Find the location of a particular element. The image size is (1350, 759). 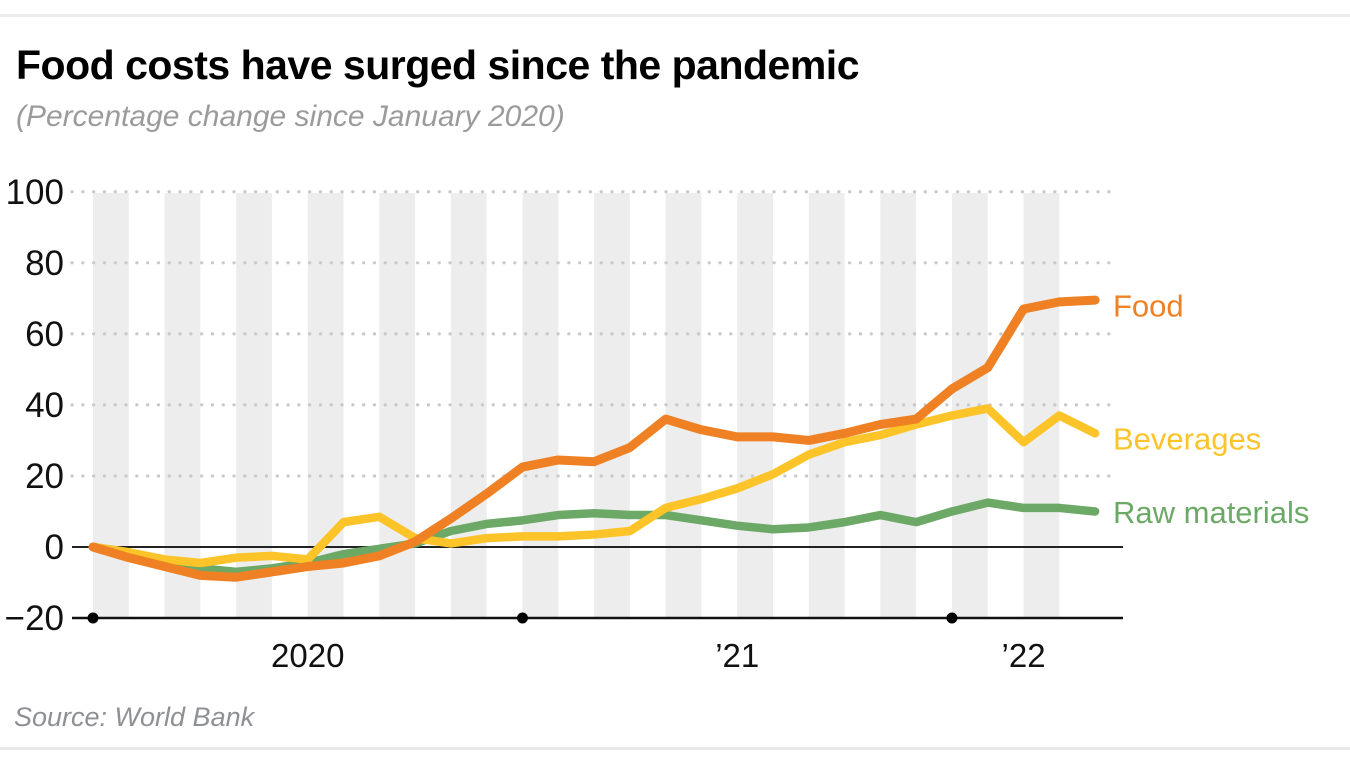

y-tick-label: 0 is located at coordinates (54, 547).